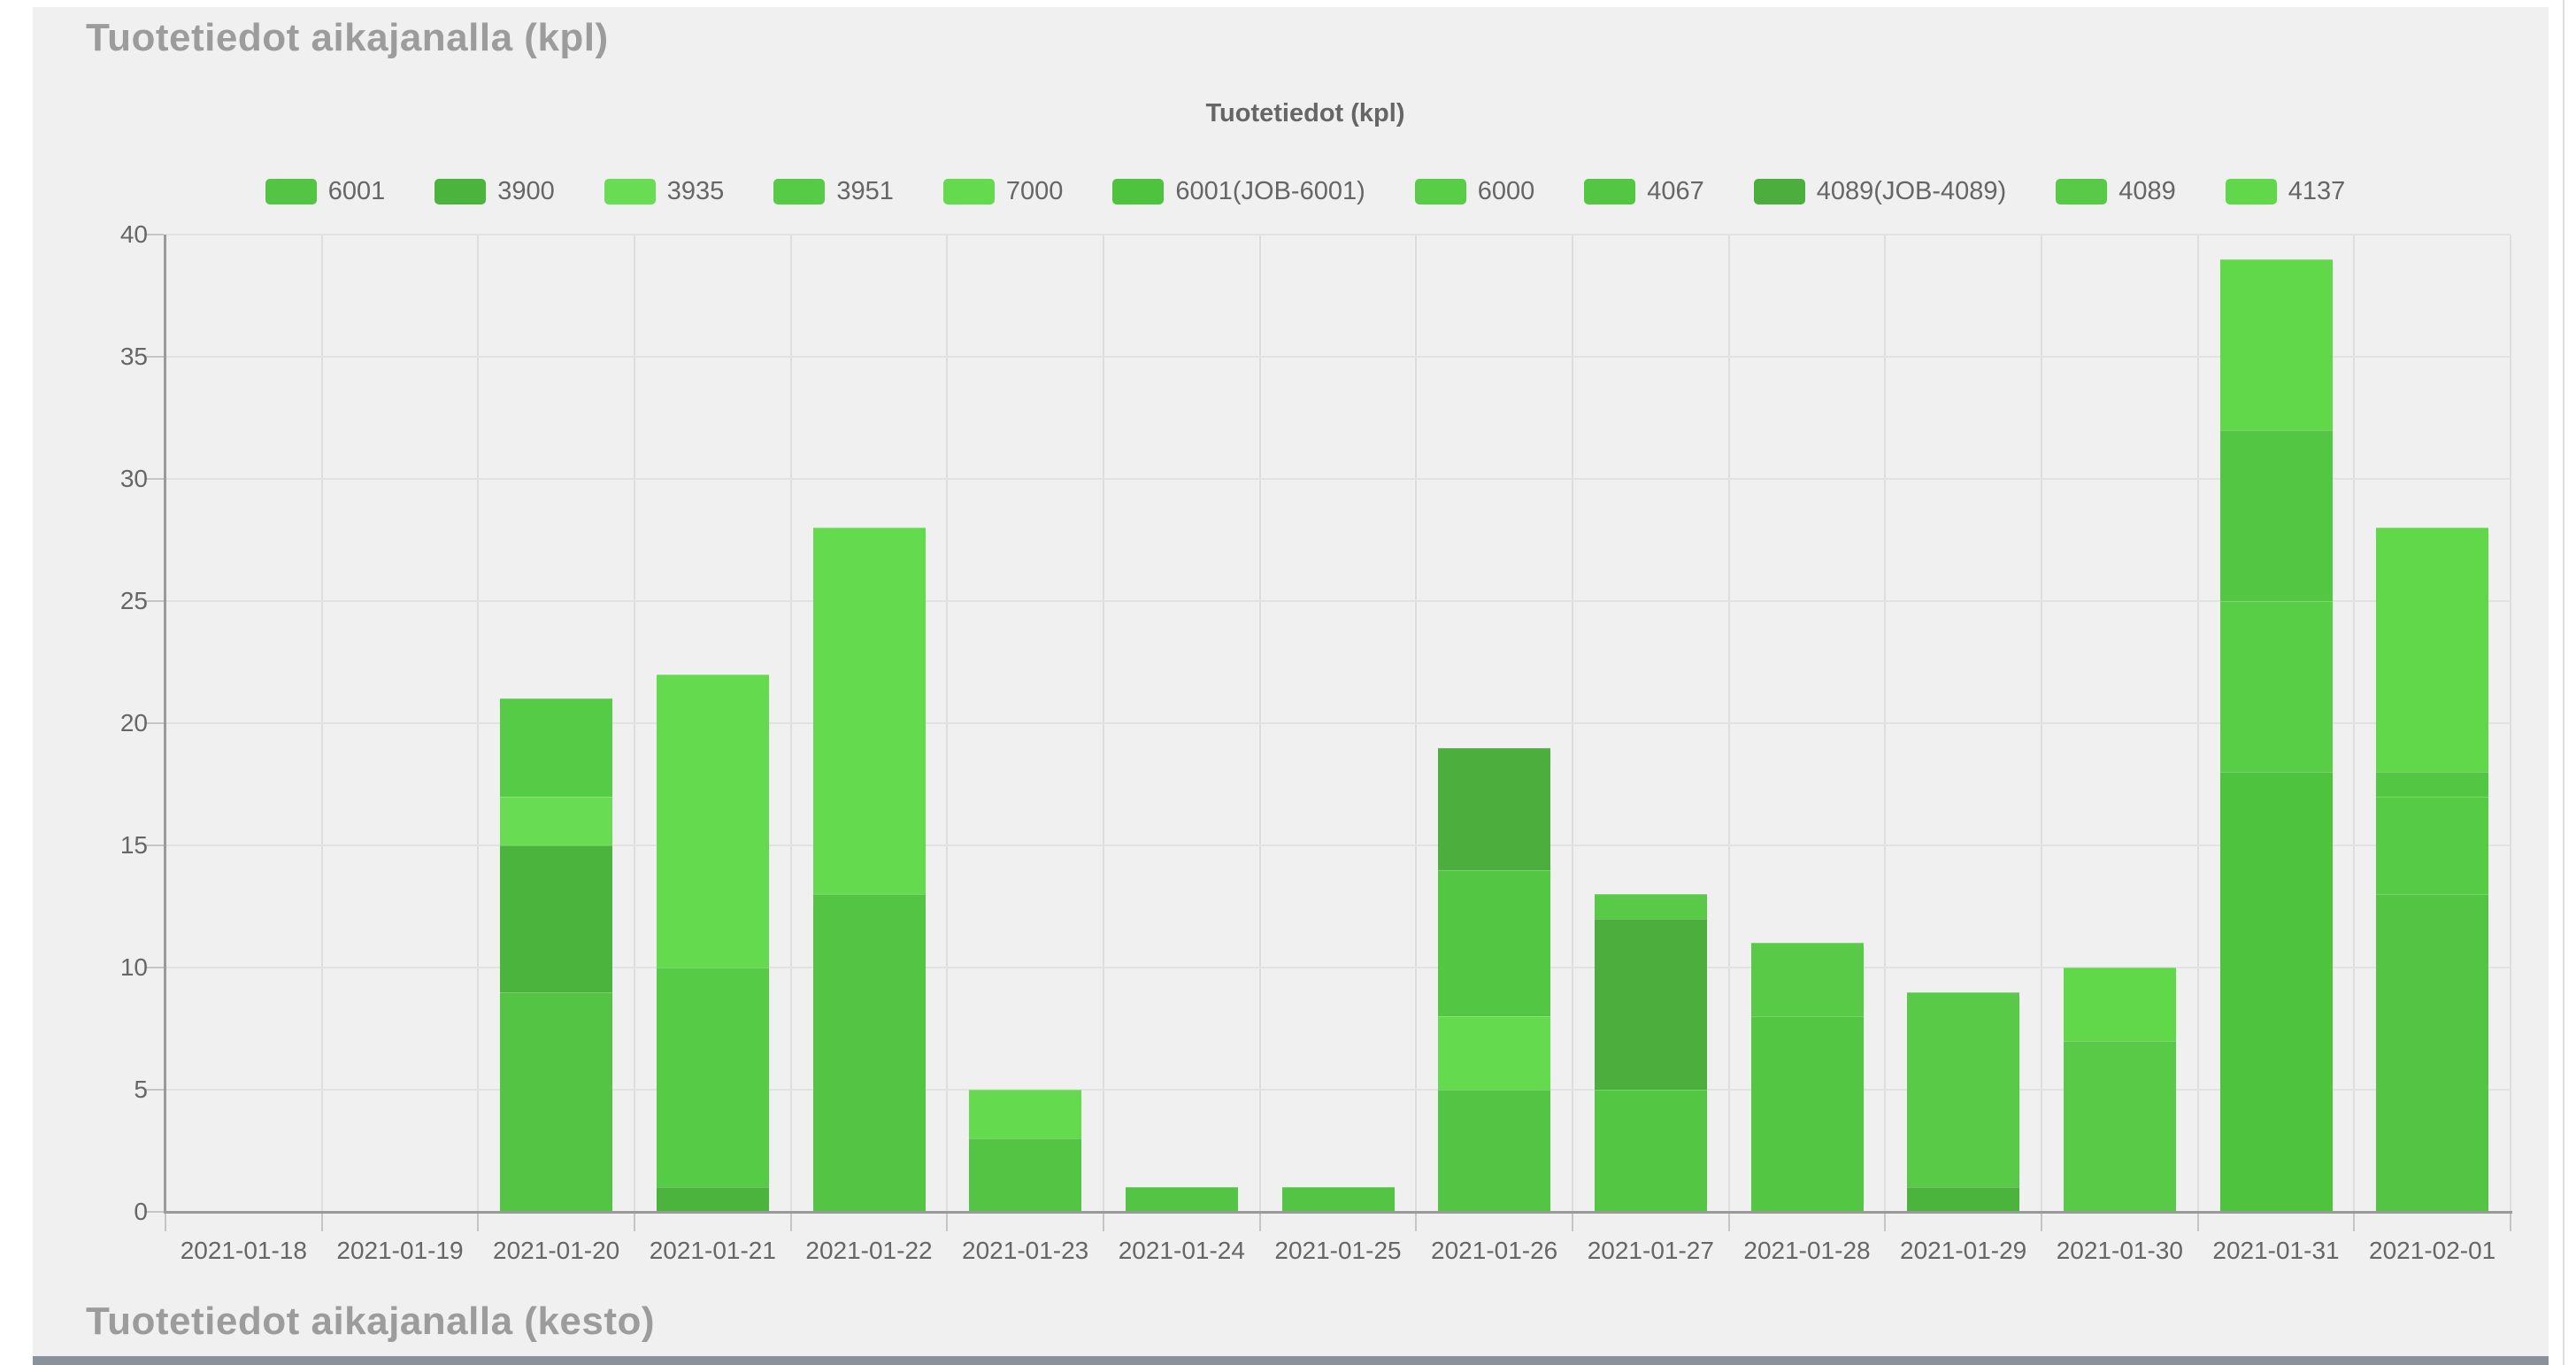 This screenshot has height=1365, width=2576. I want to click on legend-item-7000: 7000, so click(1003, 191).